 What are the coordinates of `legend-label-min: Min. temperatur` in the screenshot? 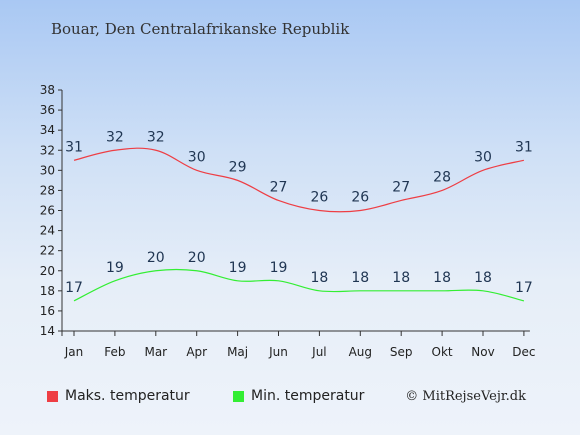 It's located at (308, 396).